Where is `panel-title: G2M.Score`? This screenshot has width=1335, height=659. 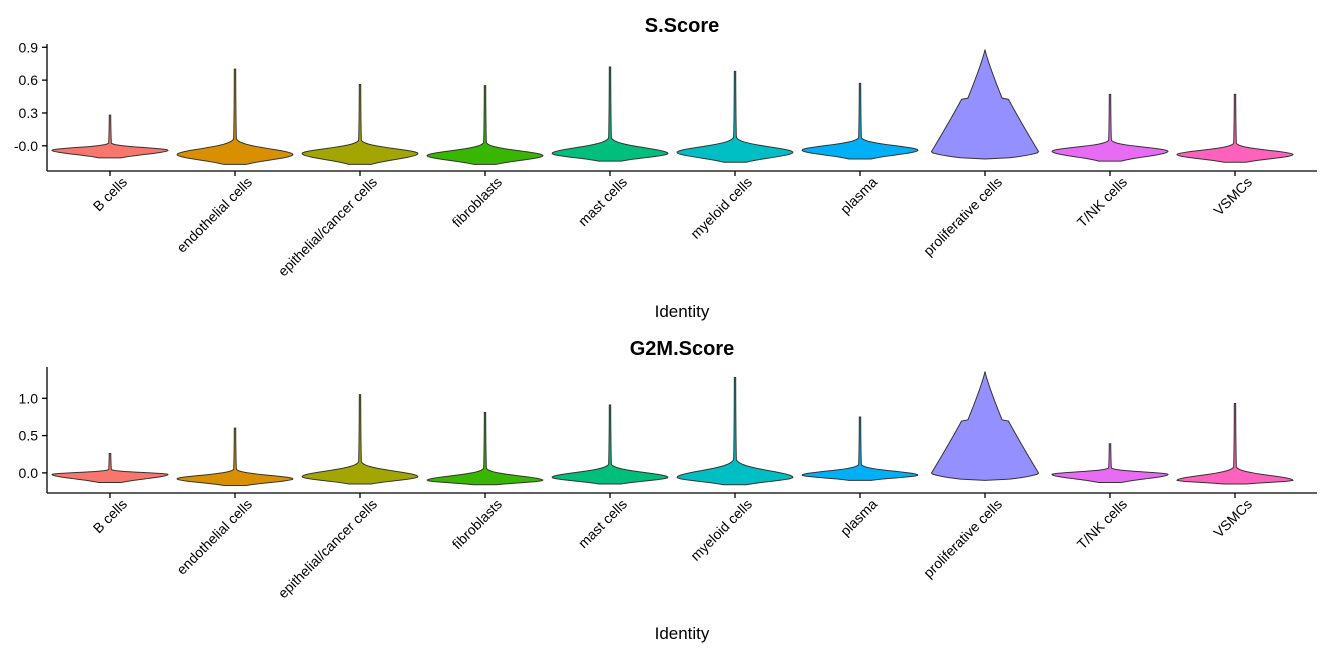
panel-title: G2M.Score is located at coordinates (682, 349).